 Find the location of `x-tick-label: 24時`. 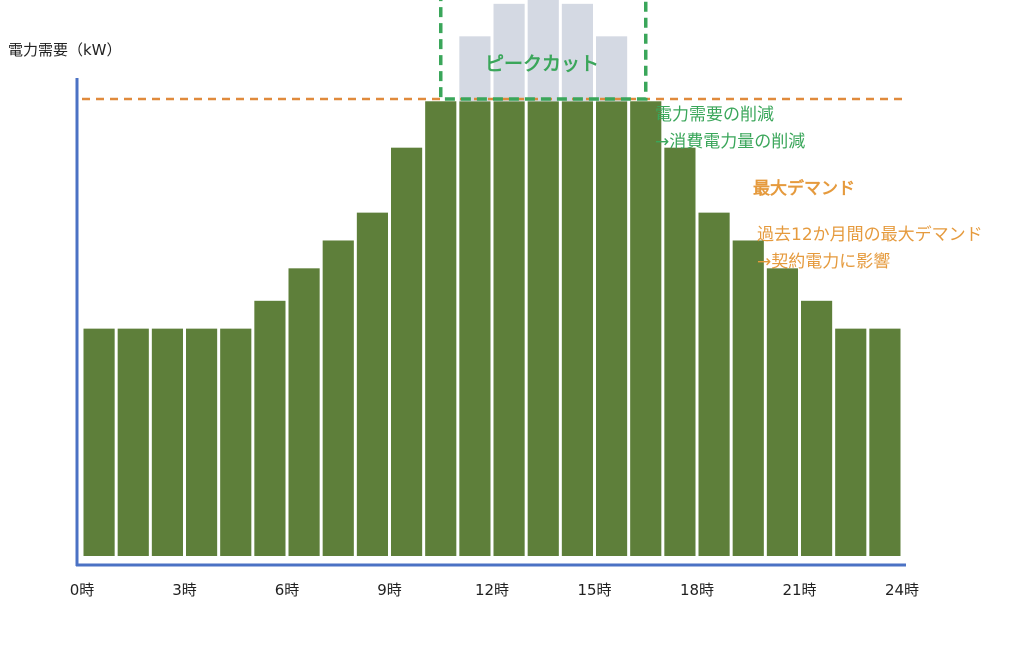

x-tick-label: 24時 is located at coordinates (902, 590).